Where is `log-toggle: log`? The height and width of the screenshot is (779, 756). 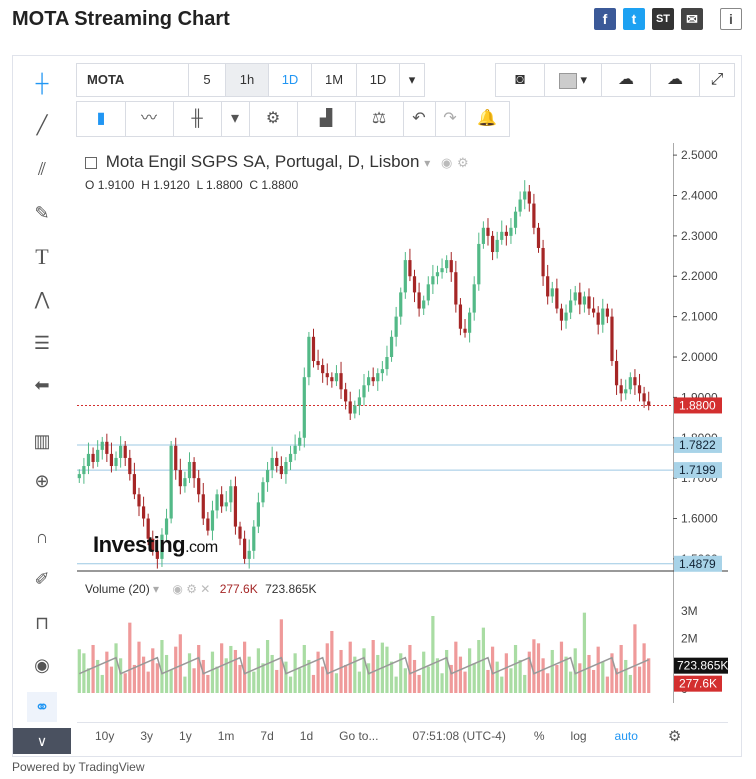
log-toggle: log is located at coordinates (578, 736).